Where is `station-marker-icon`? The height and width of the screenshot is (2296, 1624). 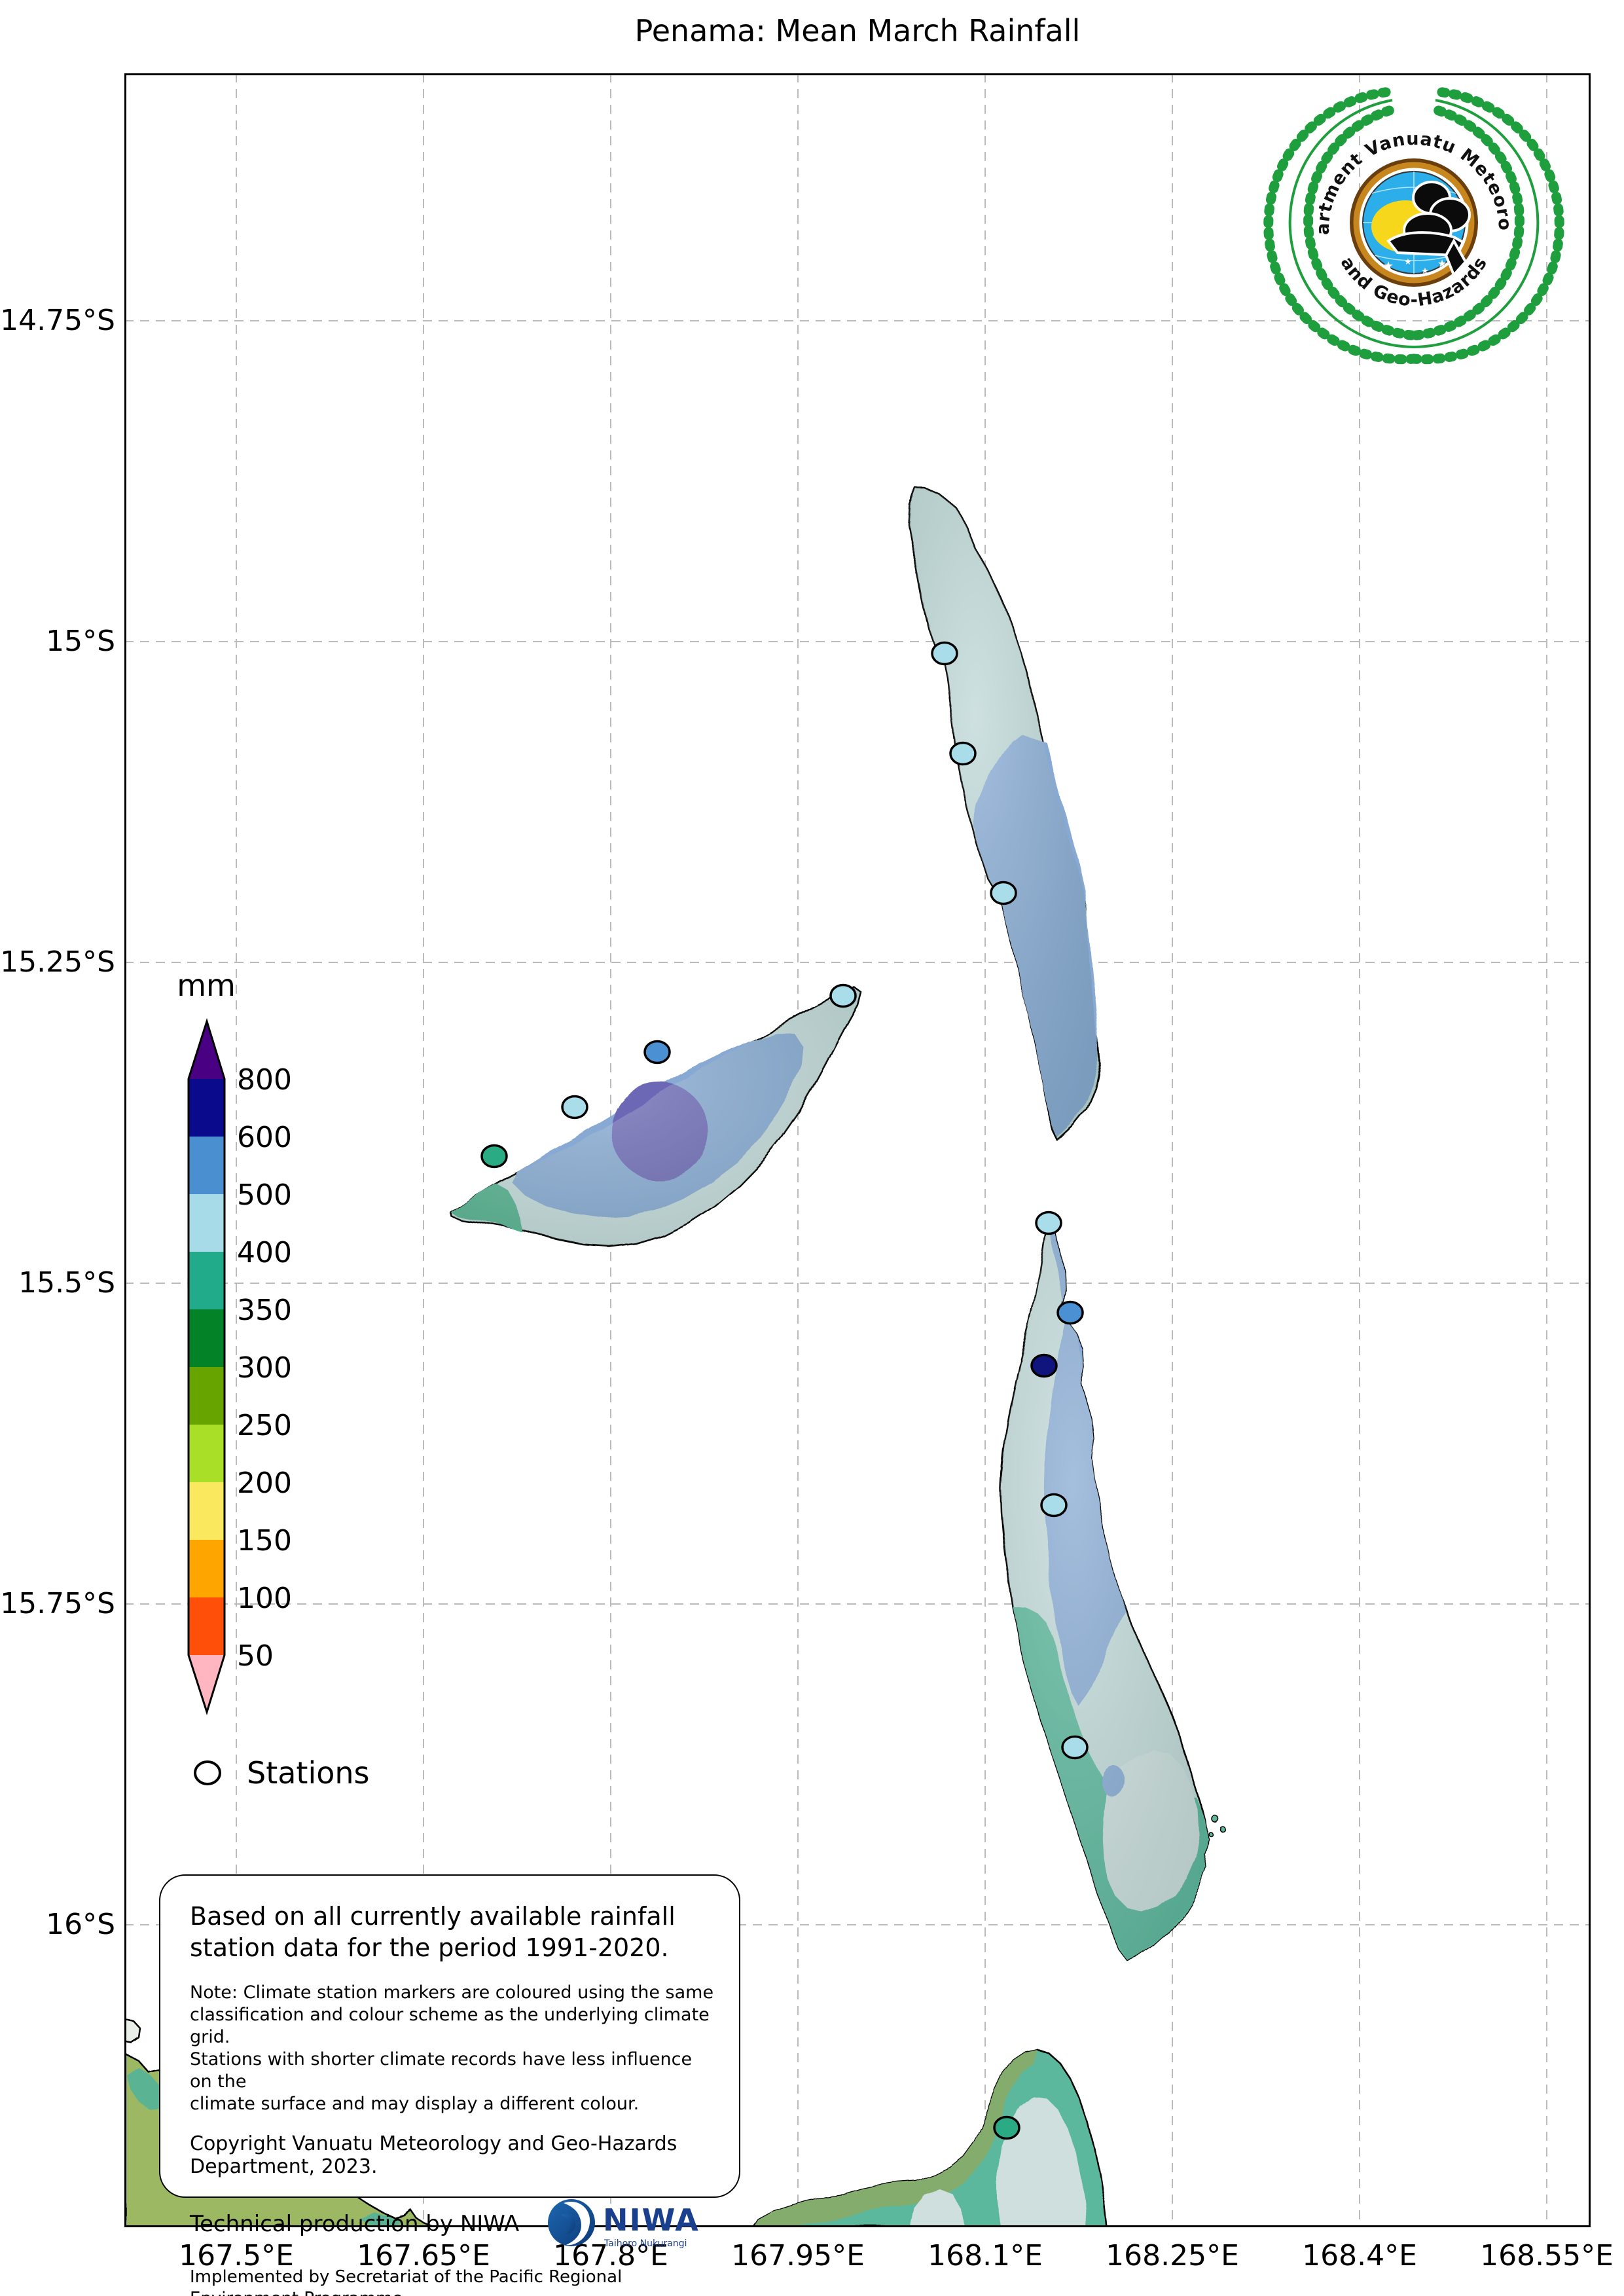 station-marker-icon is located at coordinates (207, 1772).